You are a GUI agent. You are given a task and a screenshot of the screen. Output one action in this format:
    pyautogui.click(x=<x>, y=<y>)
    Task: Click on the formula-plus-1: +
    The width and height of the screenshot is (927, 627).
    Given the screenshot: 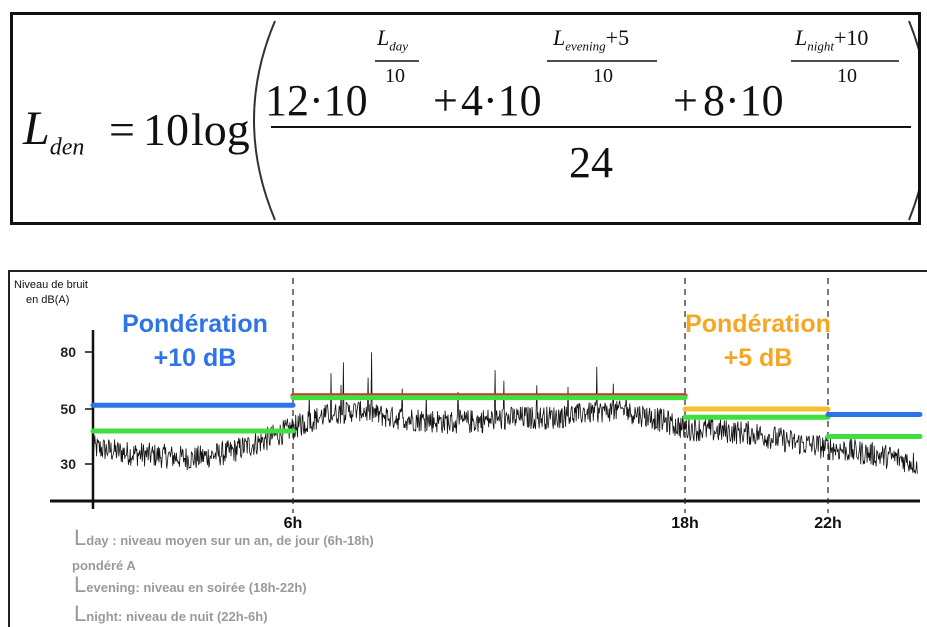 What is the action you would take?
    pyautogui.click(x=445, y=100)
    